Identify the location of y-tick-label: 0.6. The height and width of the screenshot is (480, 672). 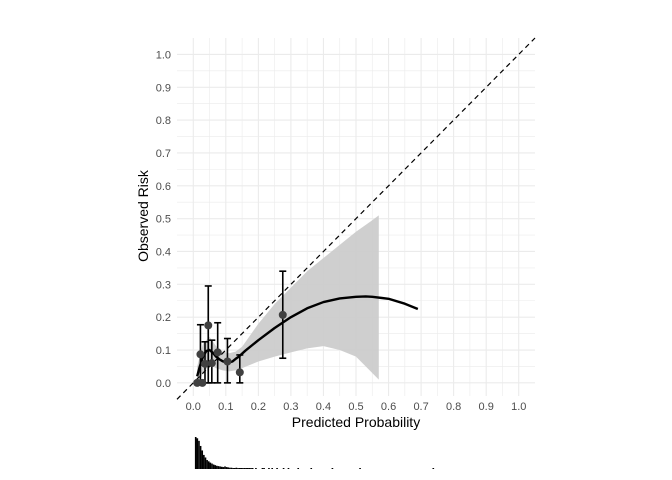
(163, 187).